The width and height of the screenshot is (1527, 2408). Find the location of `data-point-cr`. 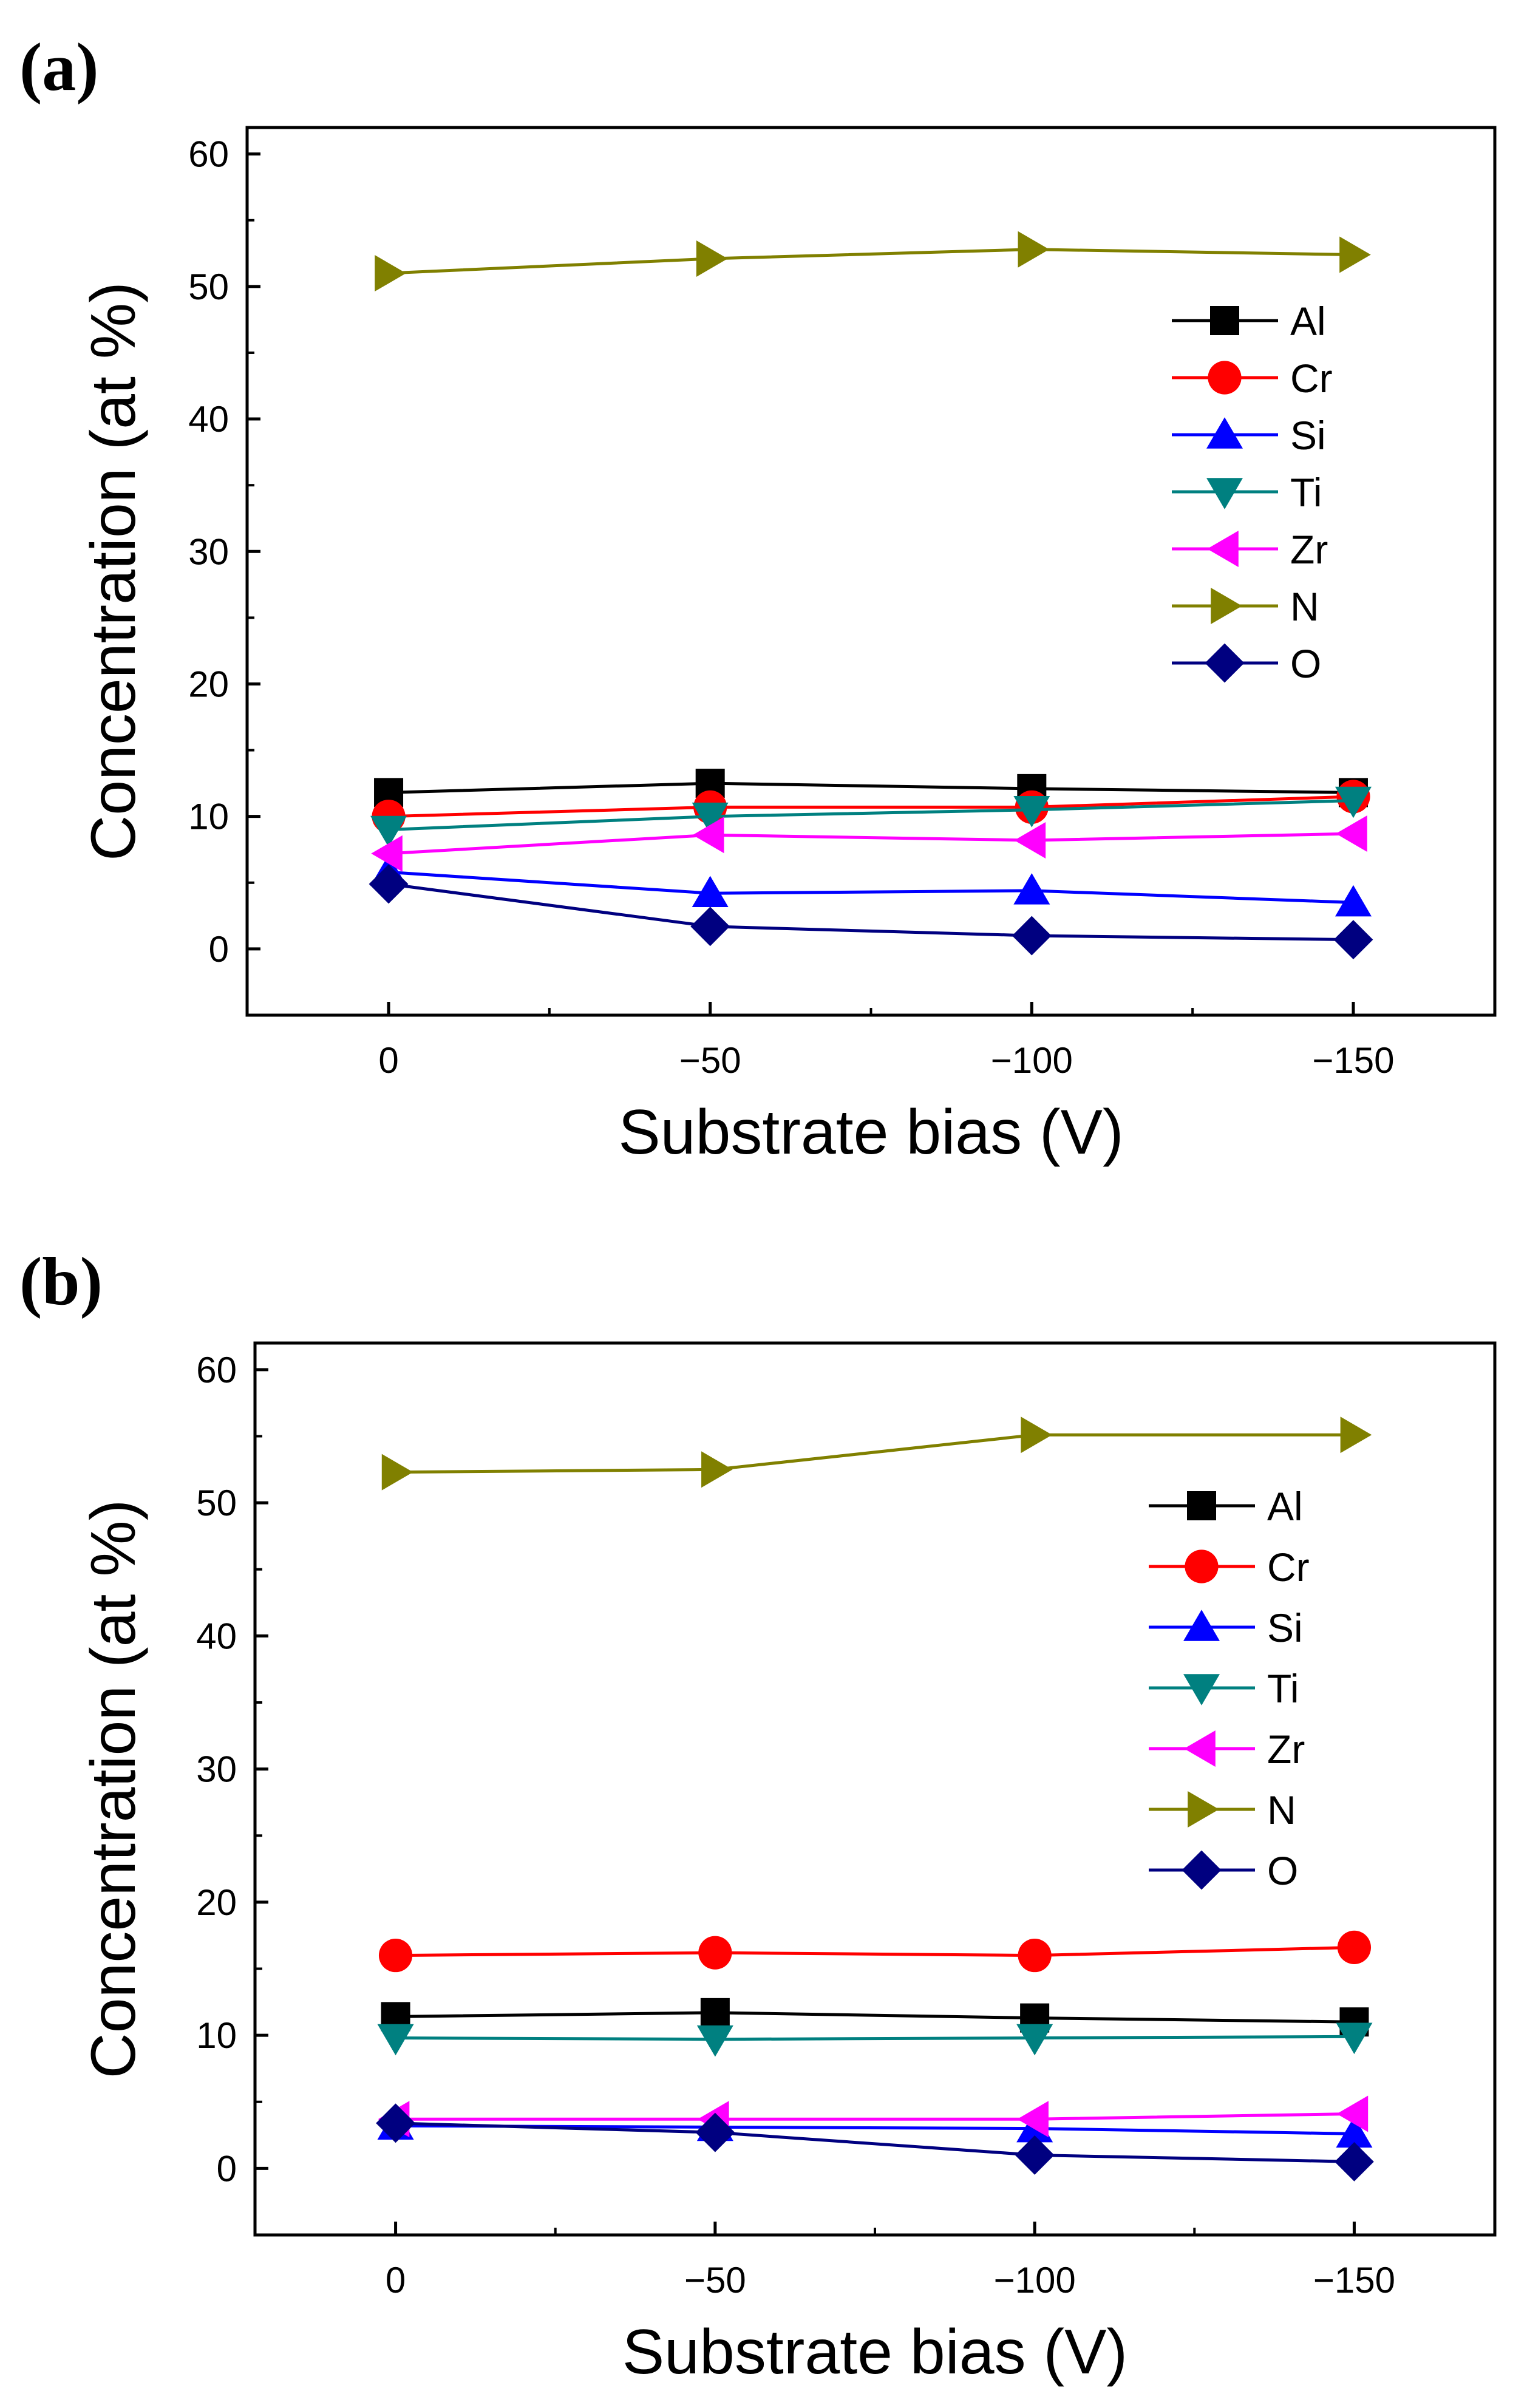

data-point-cr is located at coordinates (1355, 1948).